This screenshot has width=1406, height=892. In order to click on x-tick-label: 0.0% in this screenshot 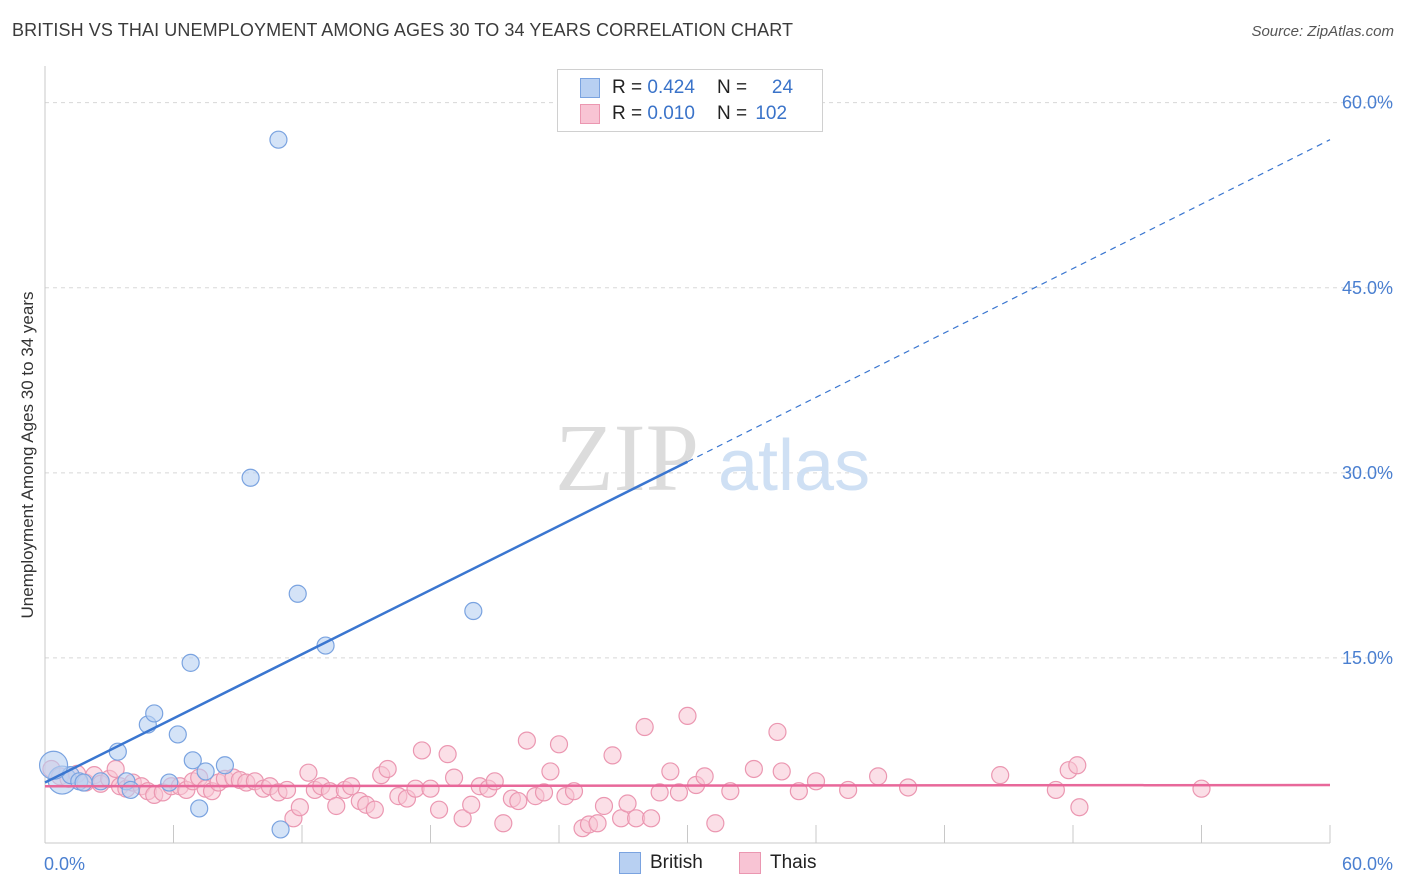, I will do `click(64, 864)`.